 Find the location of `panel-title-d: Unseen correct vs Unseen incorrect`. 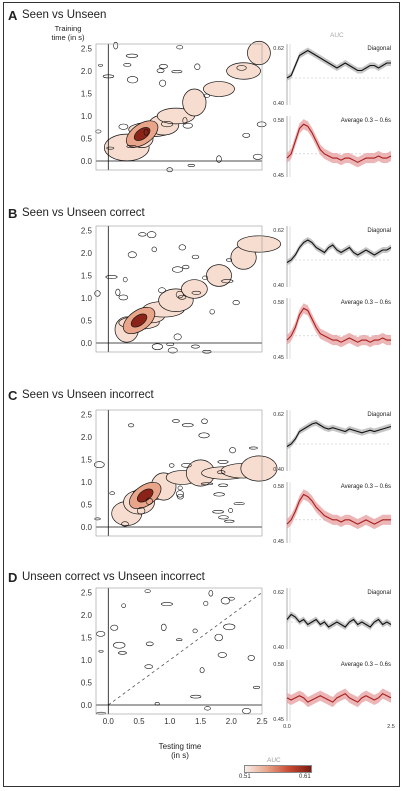

panel-title-d: Unseen correct vs Unseen incorrect is located at coordinates (113, 577).